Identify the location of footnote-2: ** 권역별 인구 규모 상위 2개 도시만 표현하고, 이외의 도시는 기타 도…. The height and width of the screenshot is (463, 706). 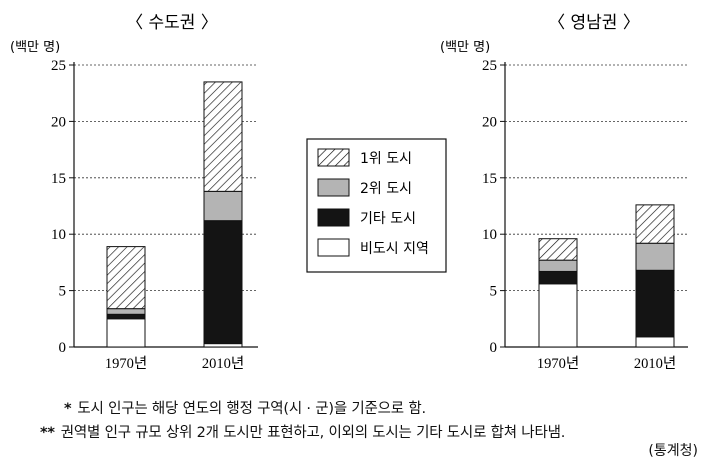
(302, 431).